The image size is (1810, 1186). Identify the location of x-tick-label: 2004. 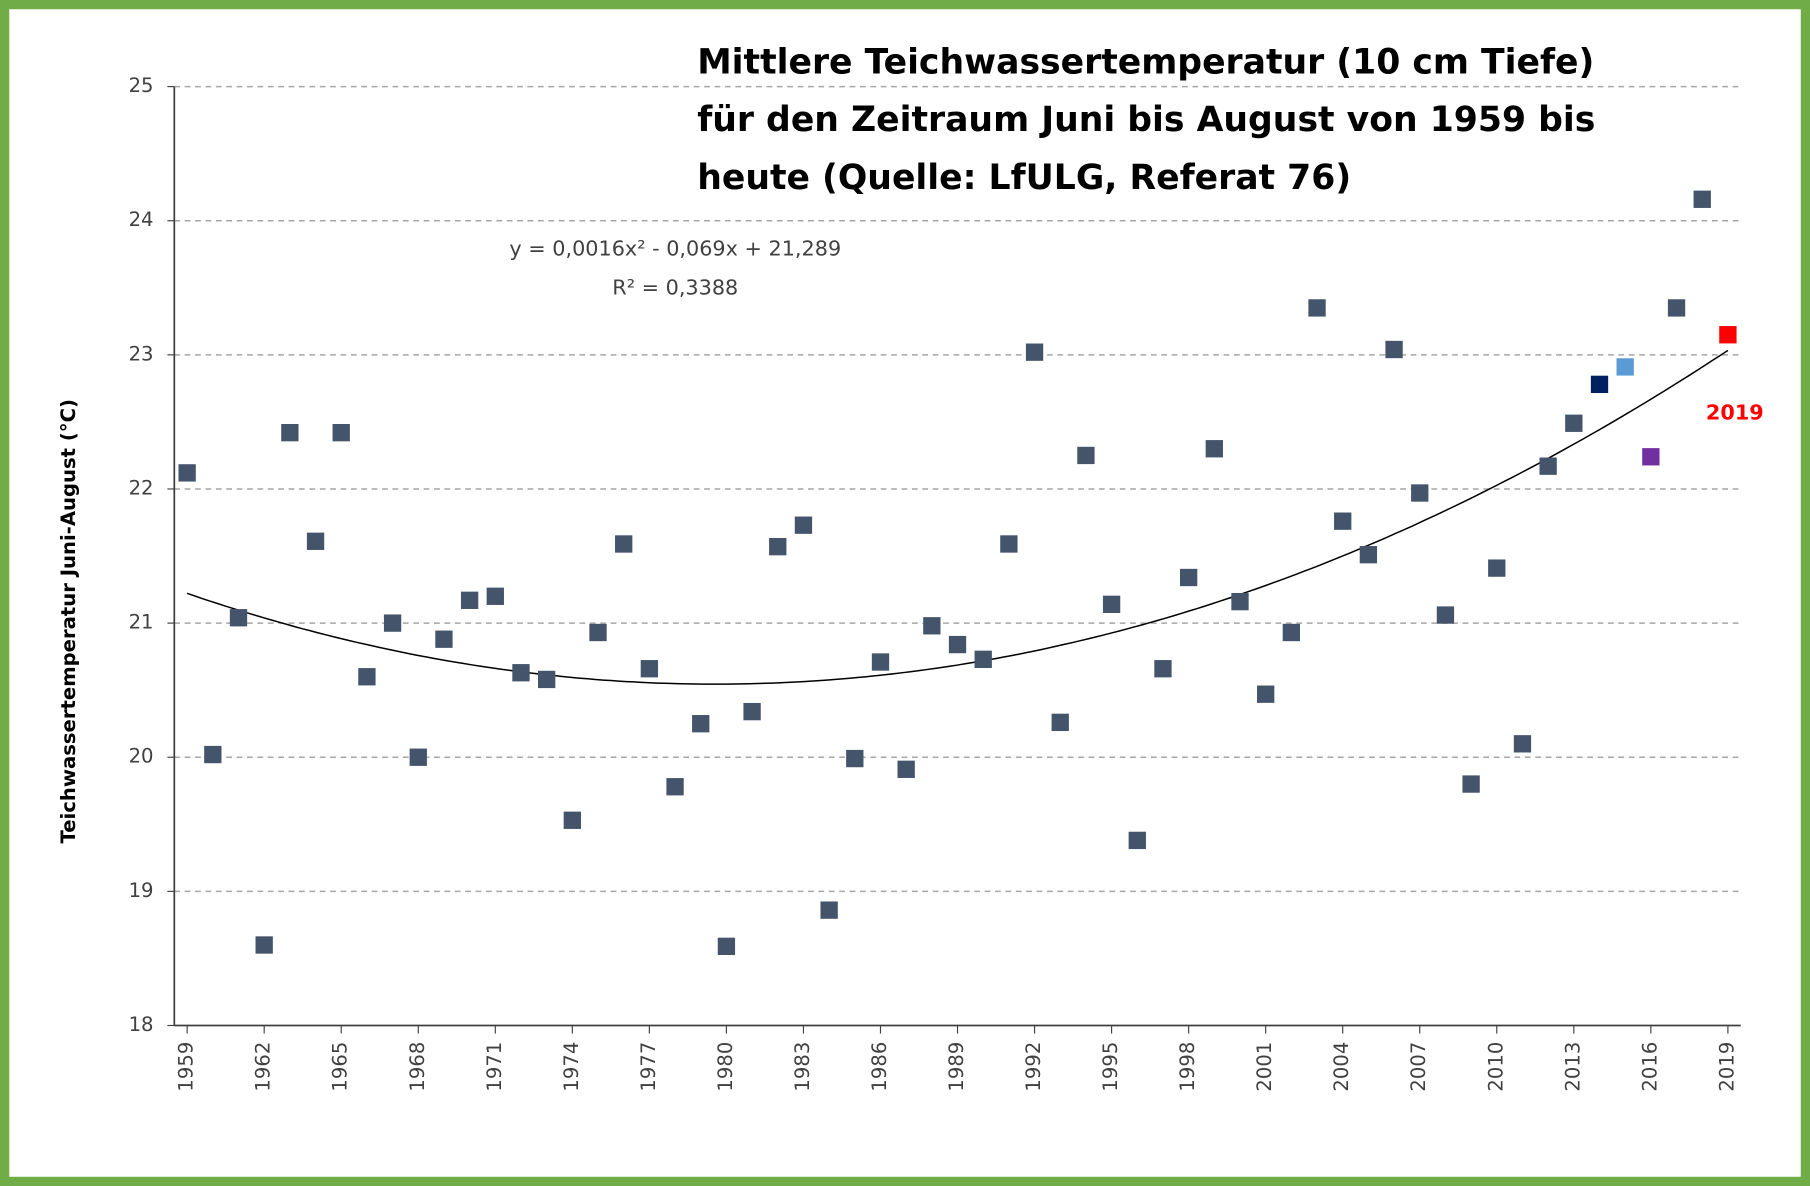
(1341, 1067).